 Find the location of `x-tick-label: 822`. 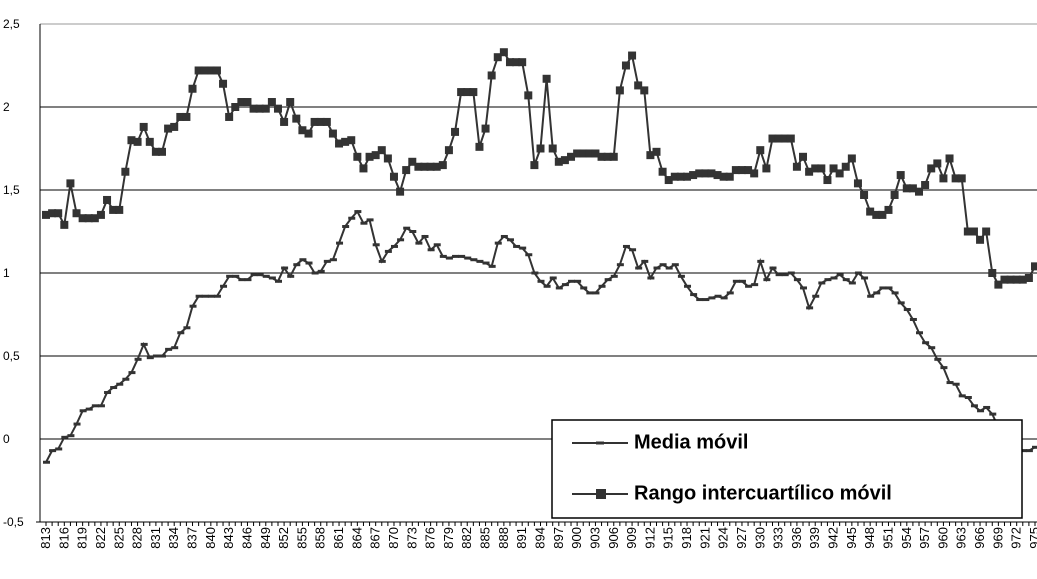

x-tick-label: 822 is located at coordinates (100, 538).